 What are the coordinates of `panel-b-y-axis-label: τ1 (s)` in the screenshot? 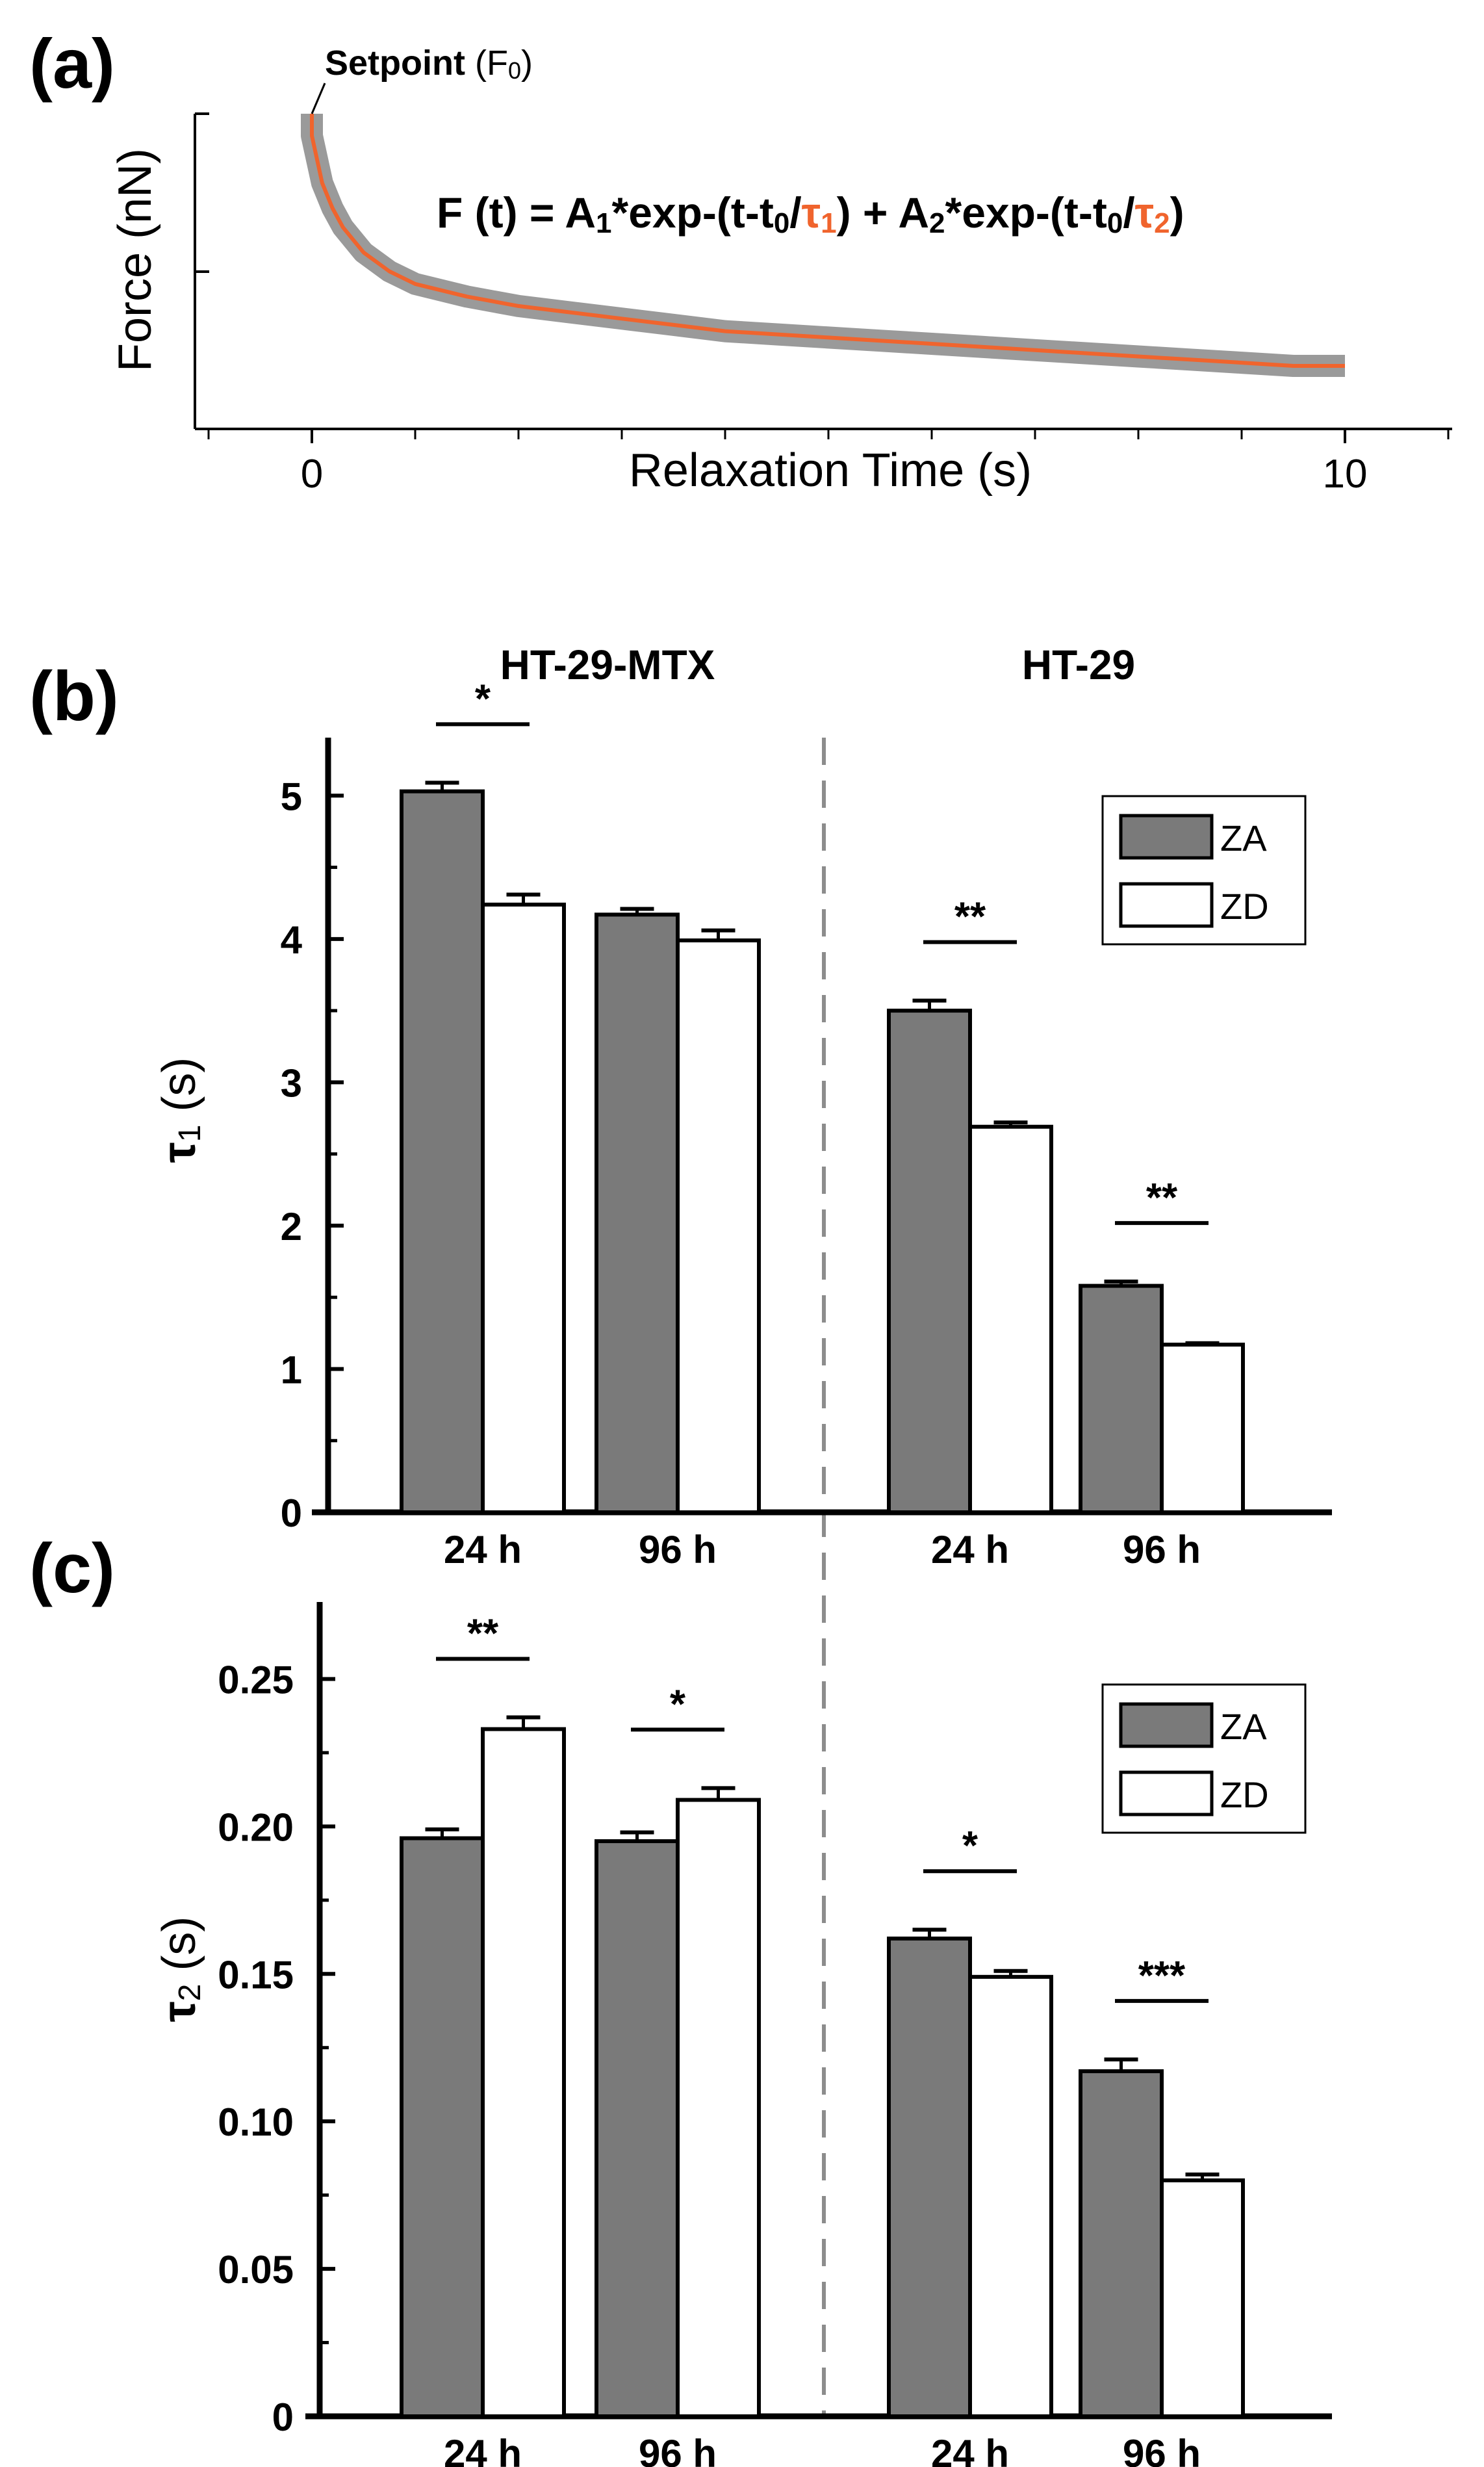 It's located at (180, 1110).